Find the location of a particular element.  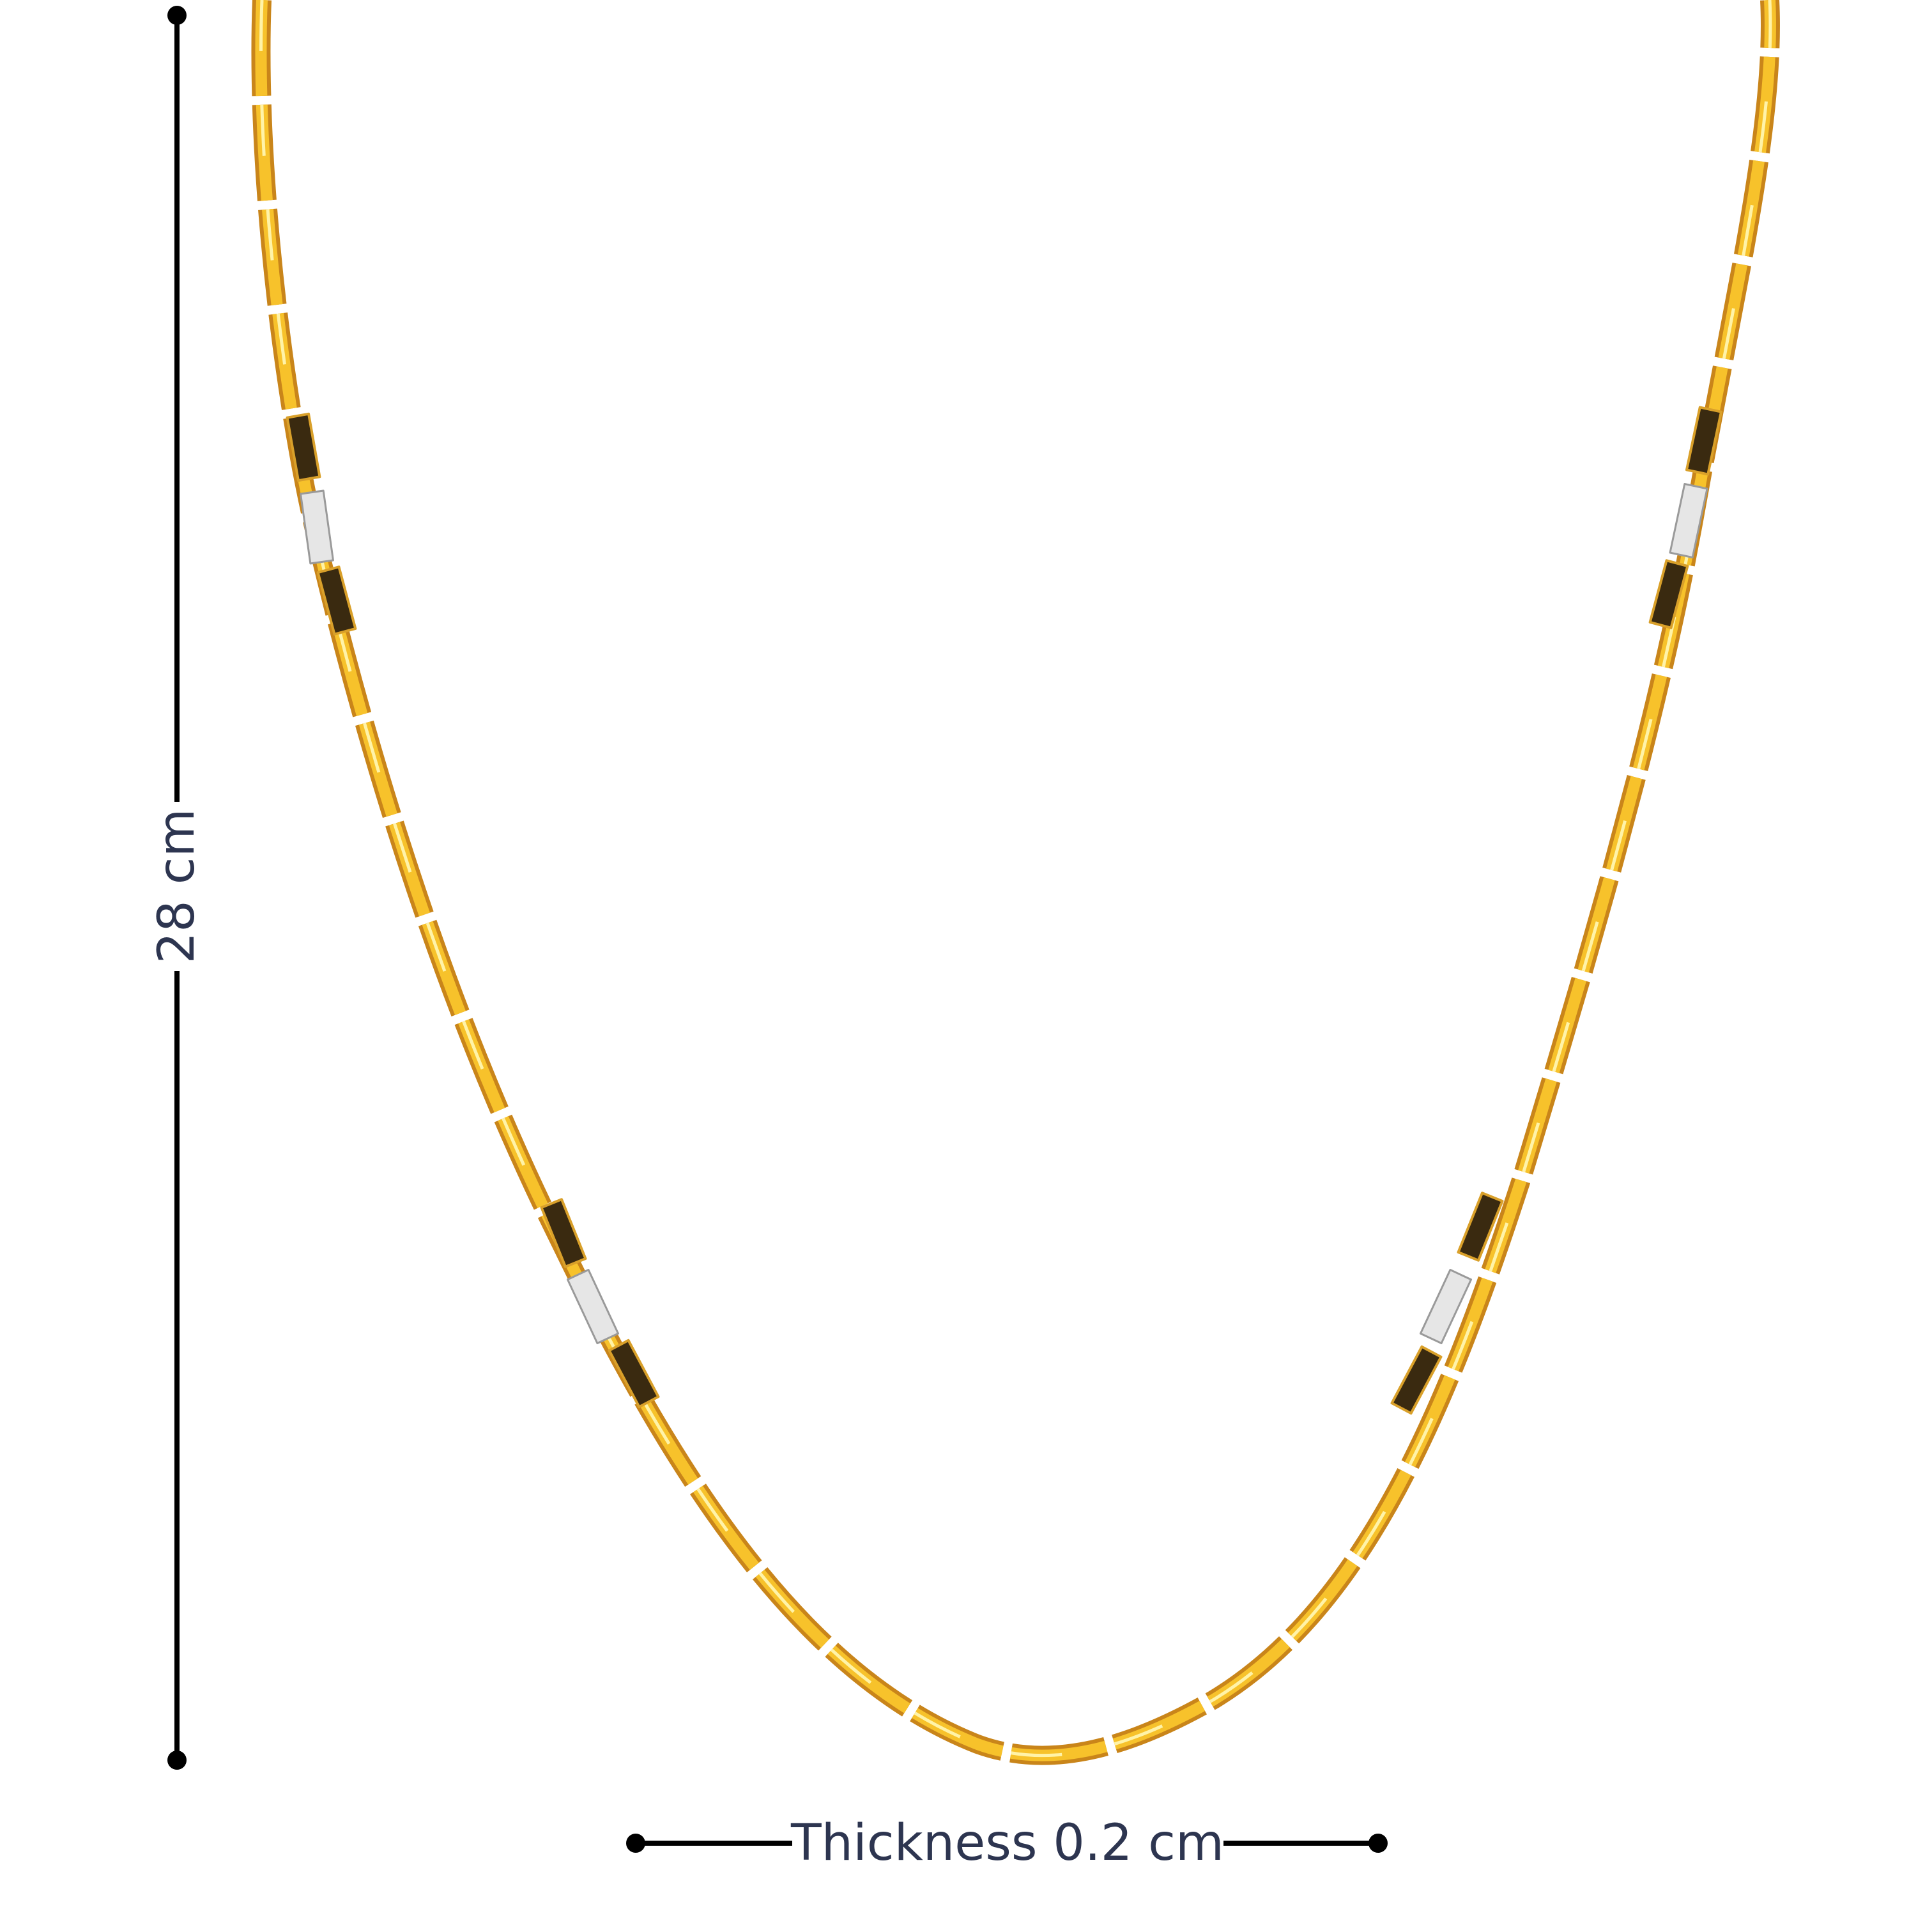

height-dimension: 28 cm is located at coordinates (177, 888).